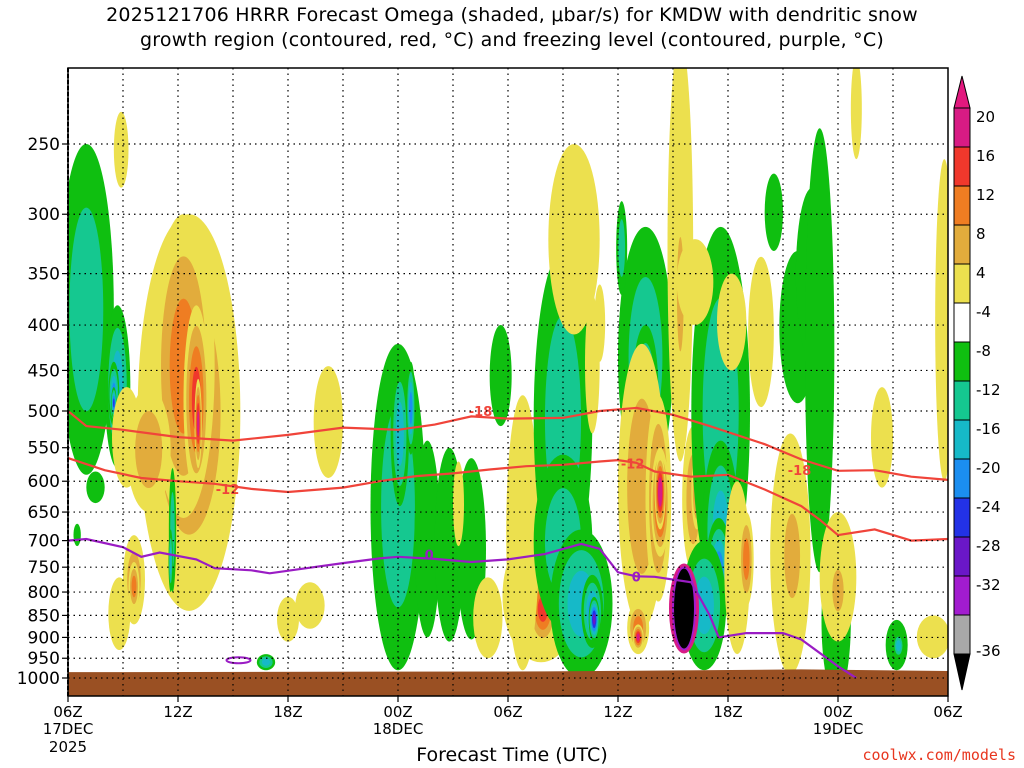  Describe the element at coordinates (988, 585) in the screenshot. I see `colorbar-label: -32` at that location.